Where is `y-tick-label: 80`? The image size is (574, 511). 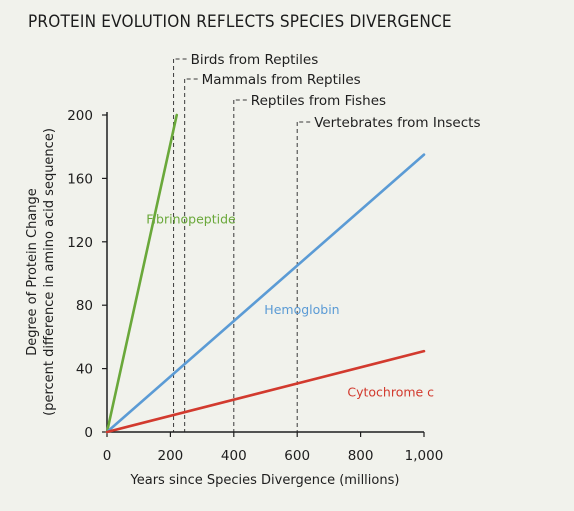
y-tick-label: 80 is located at coordinates (84, 306).